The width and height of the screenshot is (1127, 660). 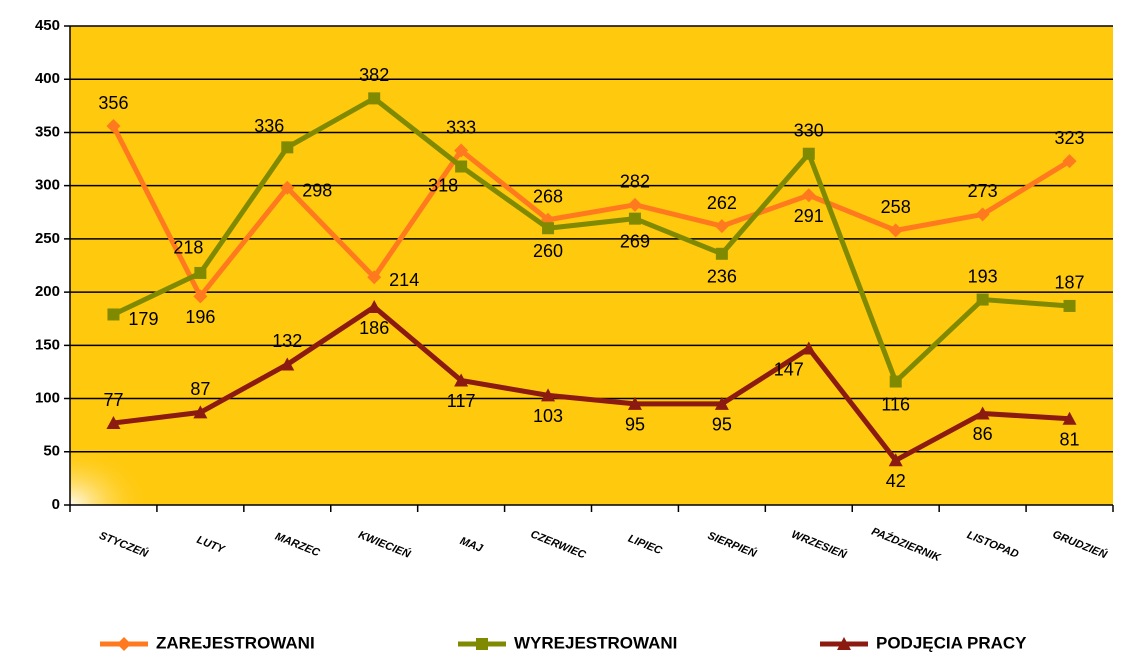 I want to click on x-tick-label: LIPIEC, so click(x=645, y=545).